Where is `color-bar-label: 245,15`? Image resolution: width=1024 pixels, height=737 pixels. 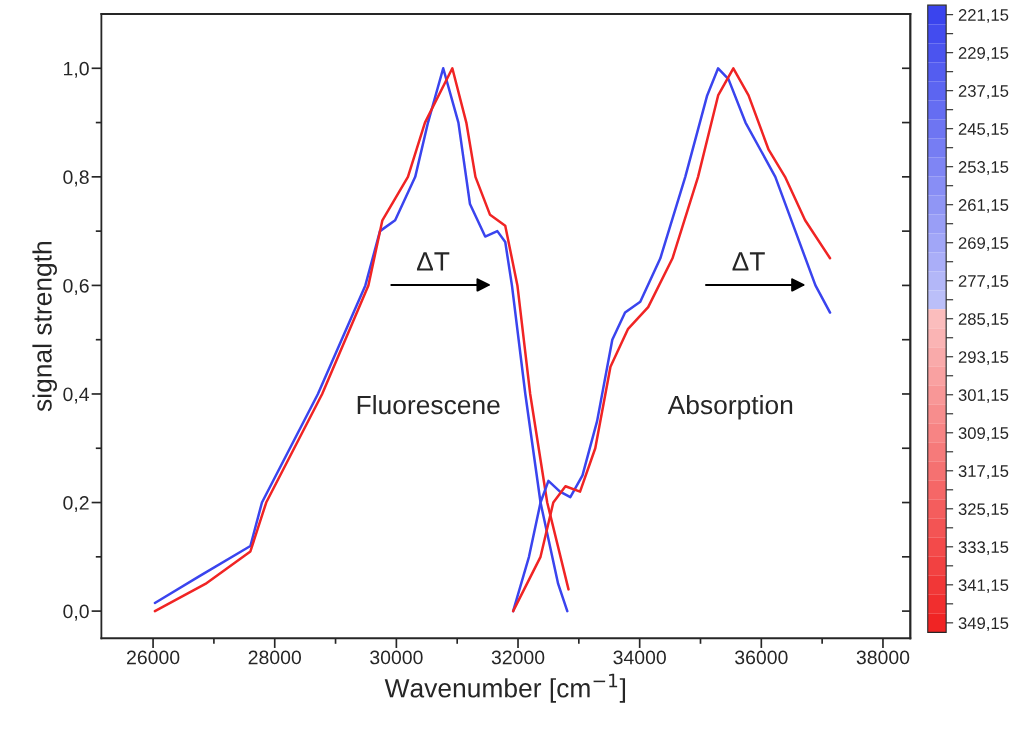
color-bar-label: 245,15 is located at coordinates (983, 130).